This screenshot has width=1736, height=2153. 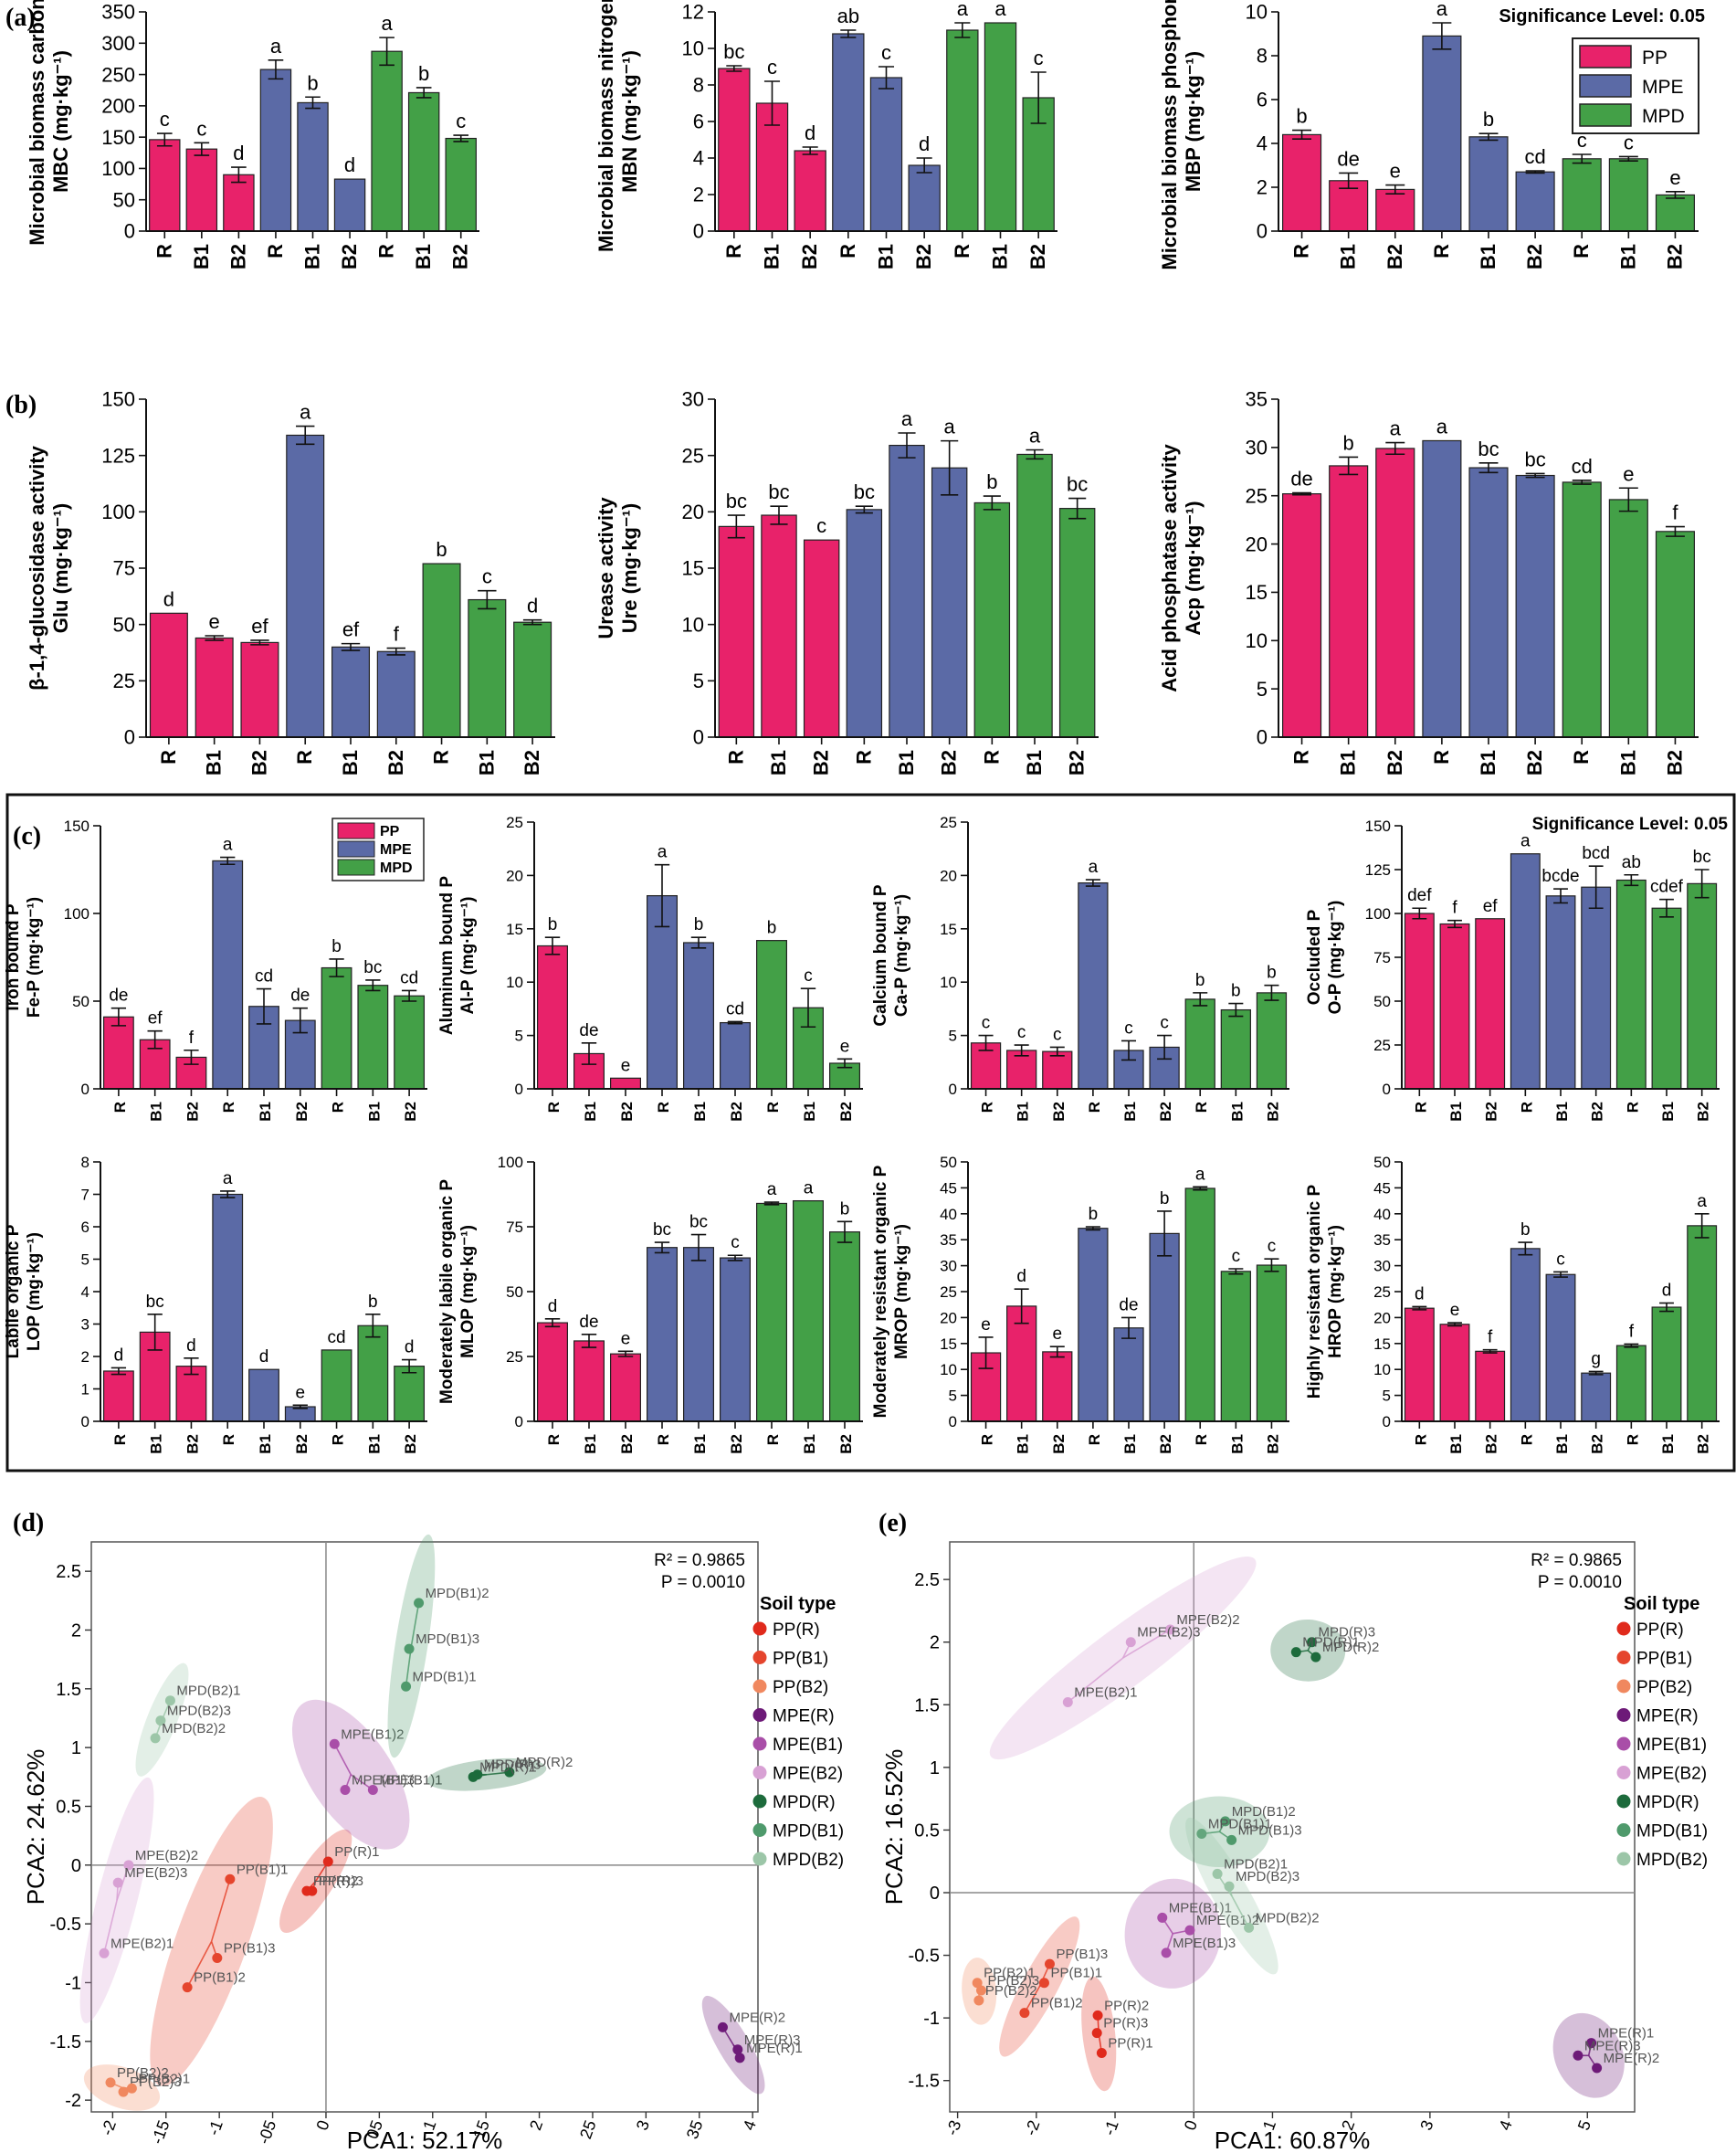 I want to click on y-axis-subtitle: Glu (mg·kg⁻¹), so click(x=60, y=568).